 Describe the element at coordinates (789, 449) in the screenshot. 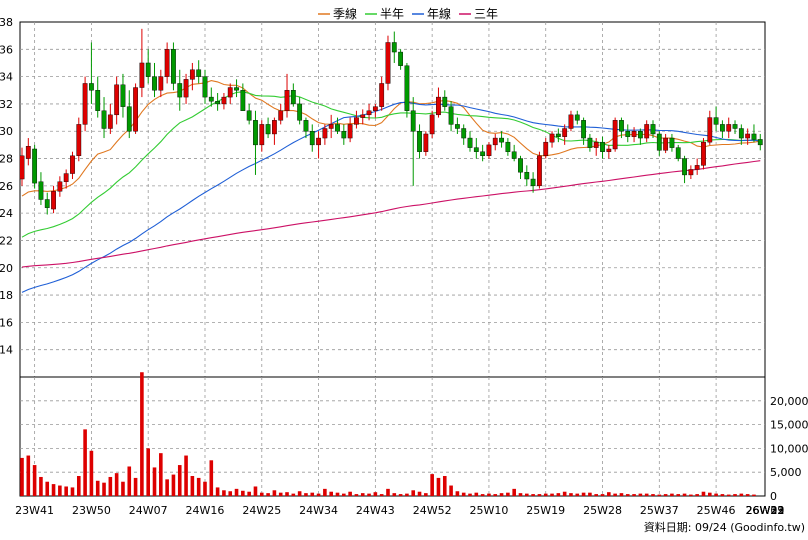

I see `volume-y-axis: 0 5,000 10,000 15,000 20,000` at that location.